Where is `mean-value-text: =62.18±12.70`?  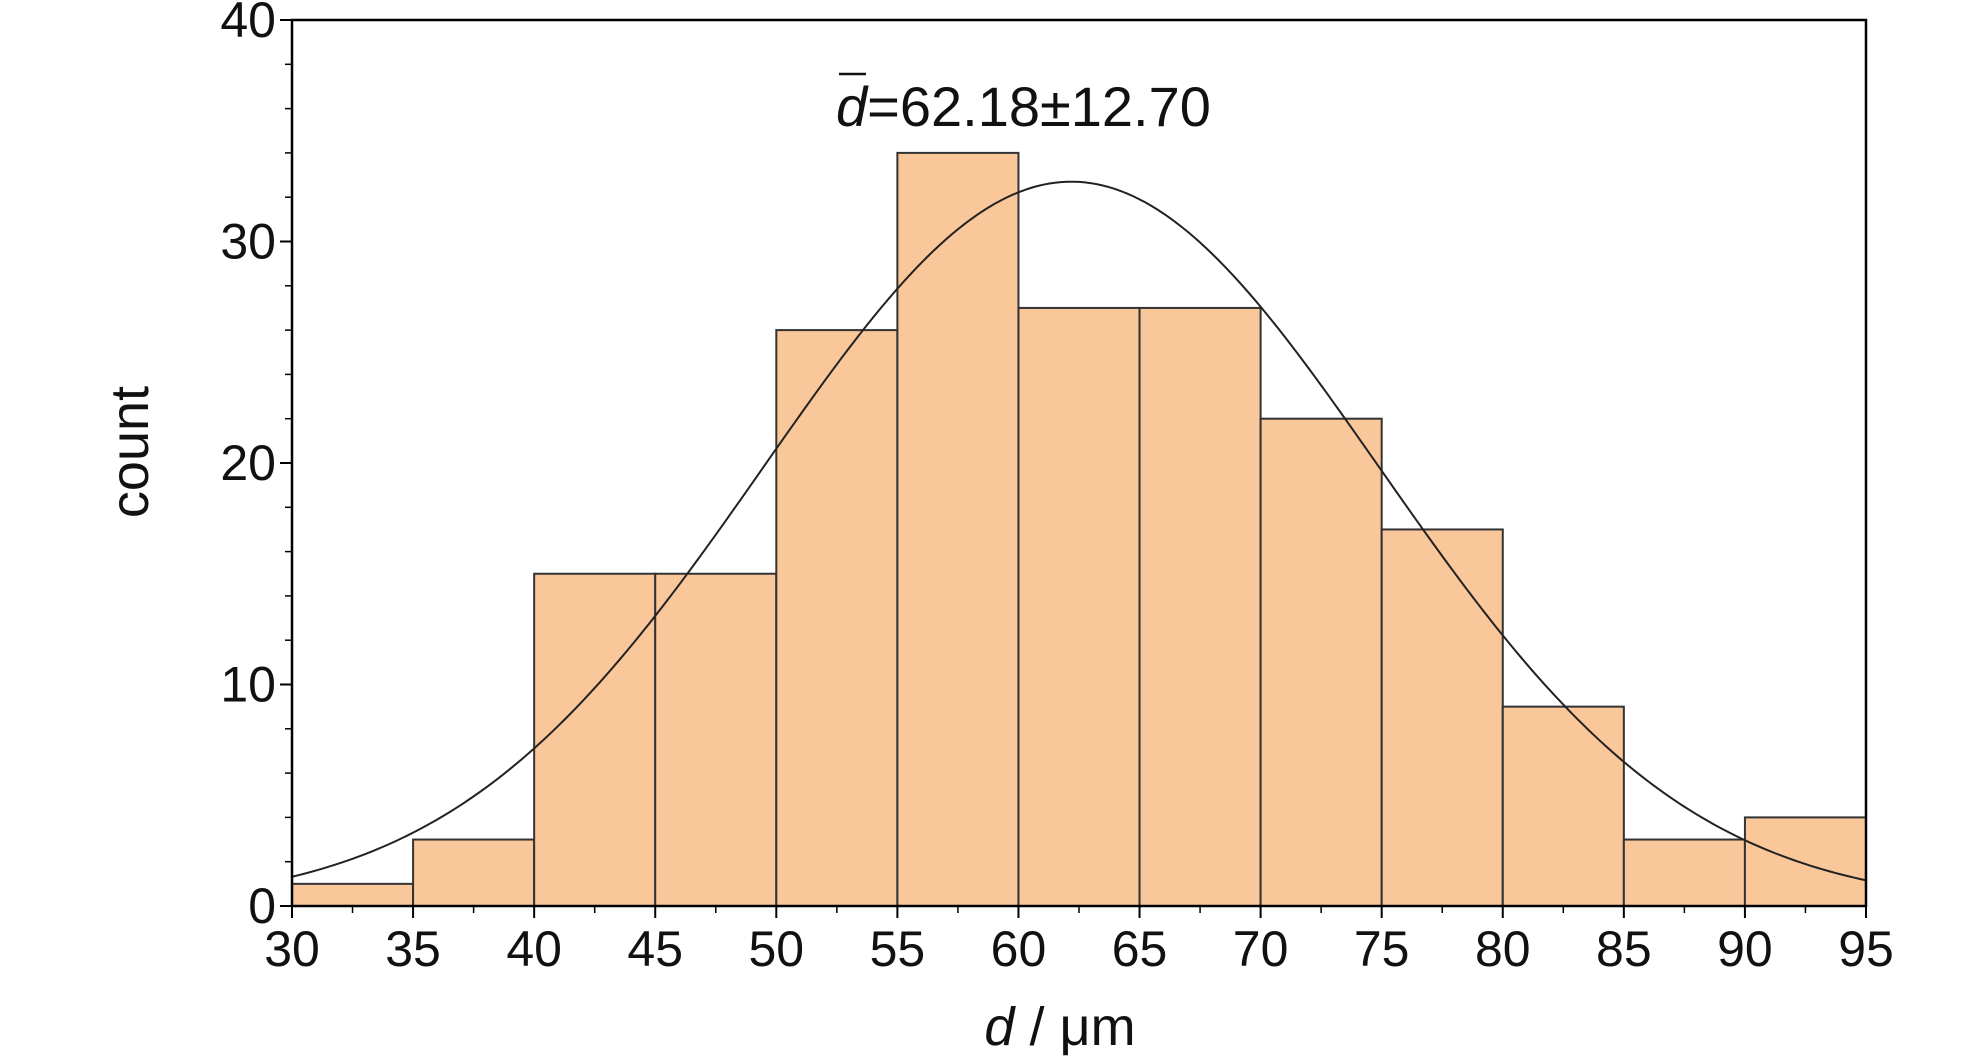 mean-value-text: =62.18±12.70 is located at coordinates (1039, 106).